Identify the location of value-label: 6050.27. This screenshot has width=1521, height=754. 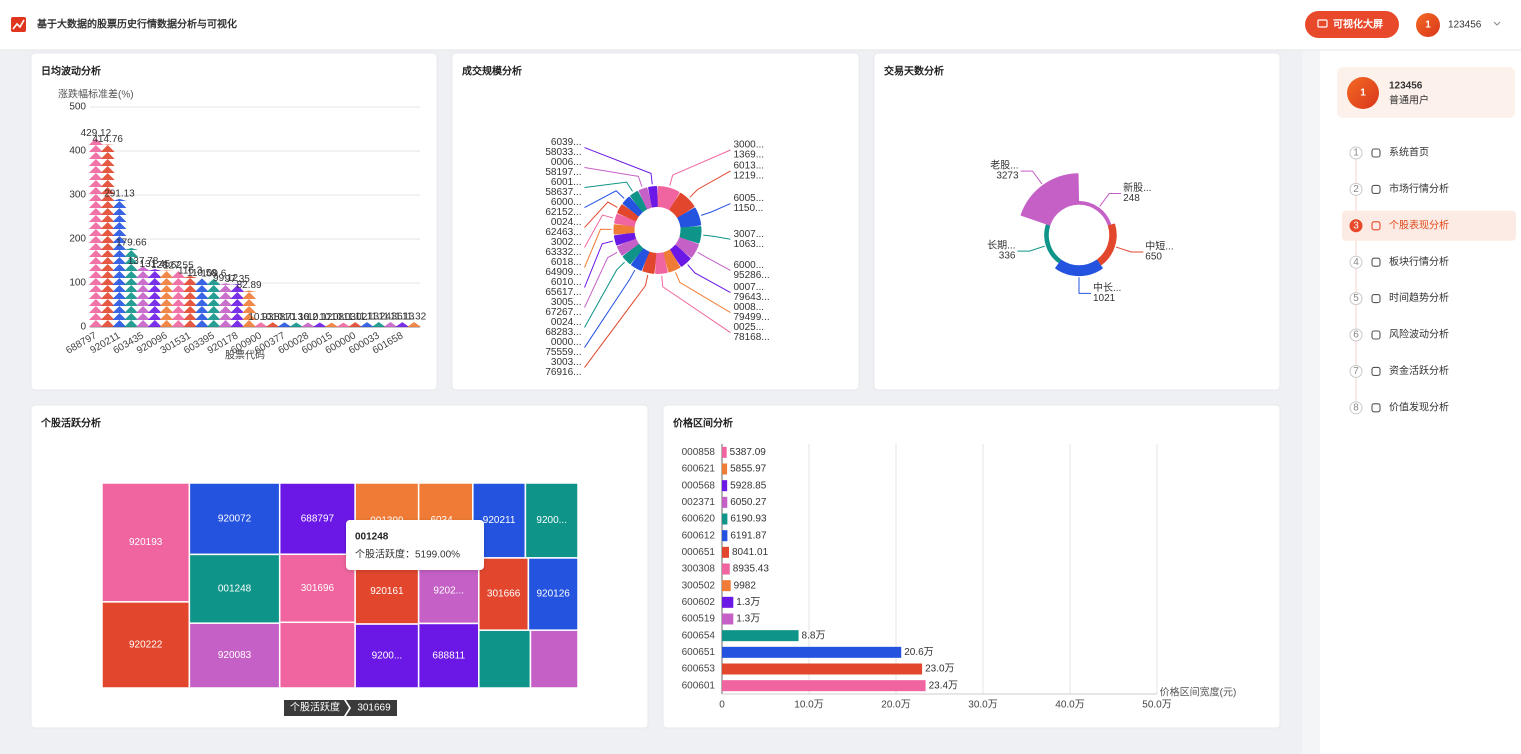
(748, 502).